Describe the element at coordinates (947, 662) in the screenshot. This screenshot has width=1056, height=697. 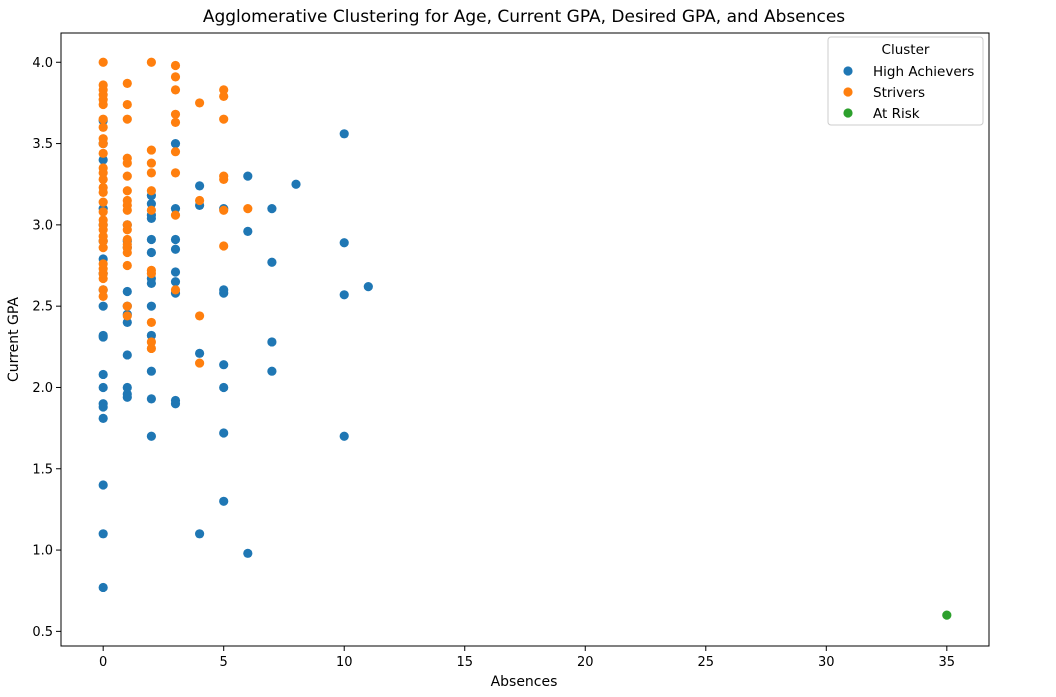
I see `x-tick-label: 35` at that location.